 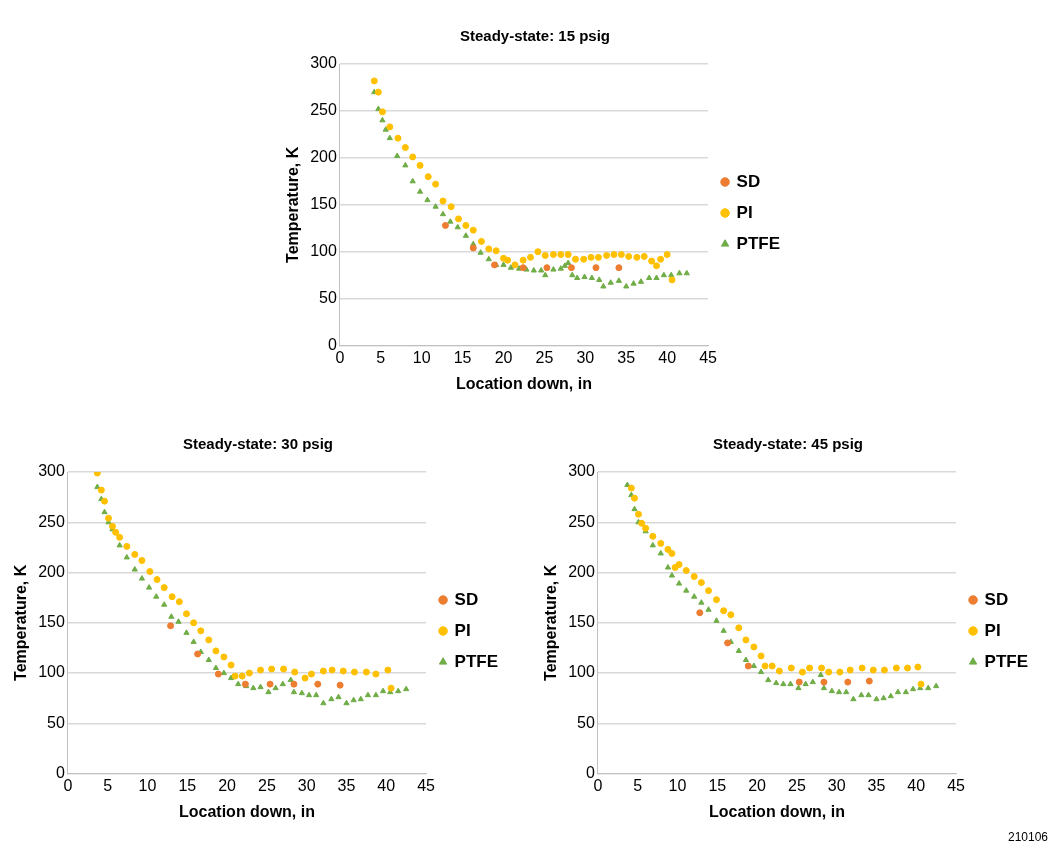 What do you see at coordinates (535, 36) in the screenshot?
I see `chart-title: Steady-state: 15 psig` at bounding box center [535, 36].